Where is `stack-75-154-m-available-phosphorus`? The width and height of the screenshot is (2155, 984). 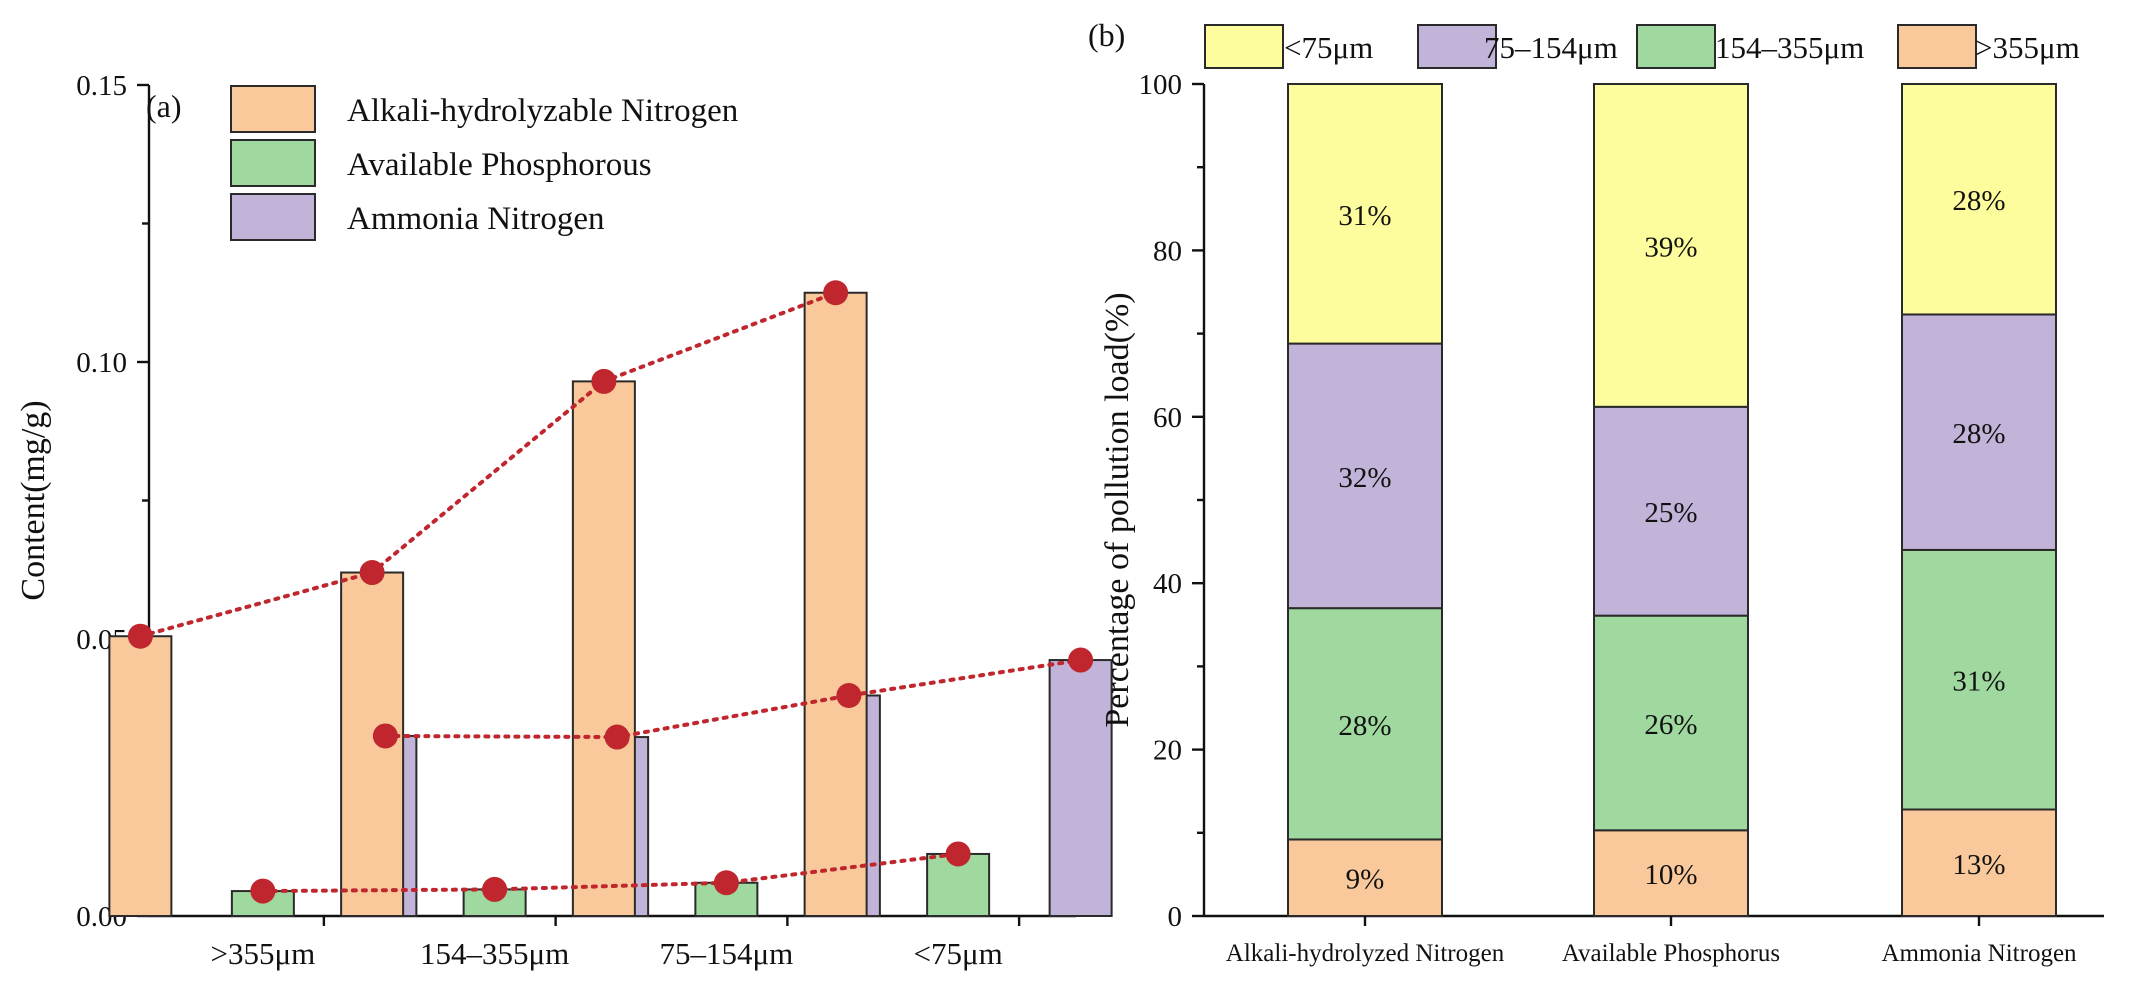
stack-75-154-m-available-phosphorus is located at coordinates (1671, 511).